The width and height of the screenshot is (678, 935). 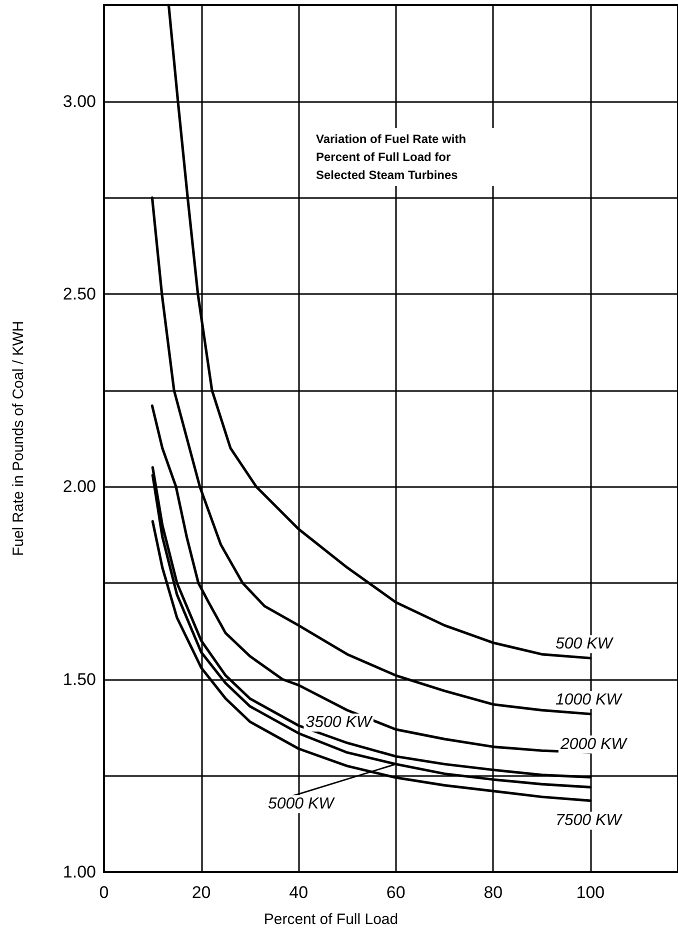 I want to click on y-tick-label: 1.50, so click(x=79, y=679).